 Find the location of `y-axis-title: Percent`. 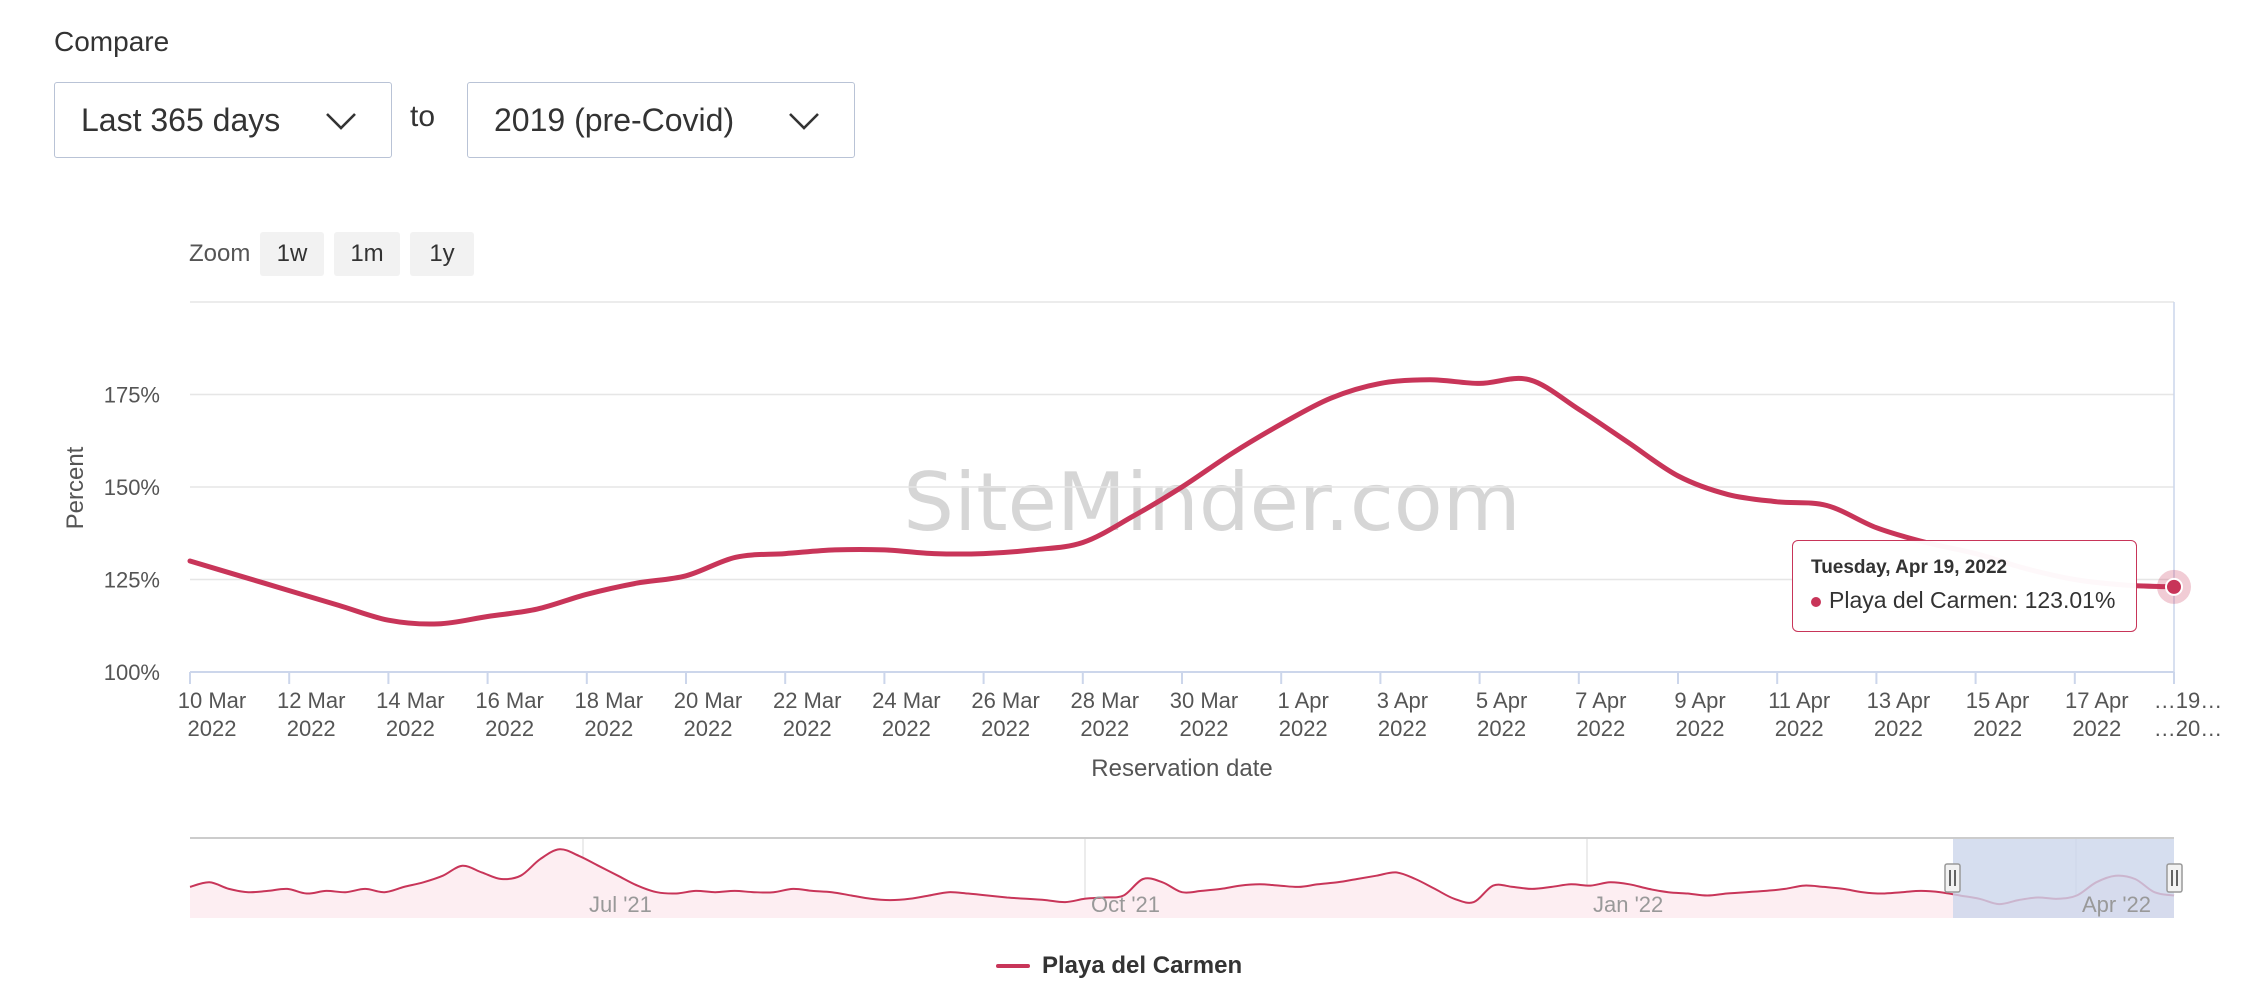

y-axis-title: Percent is located at coordinates (75, 487).